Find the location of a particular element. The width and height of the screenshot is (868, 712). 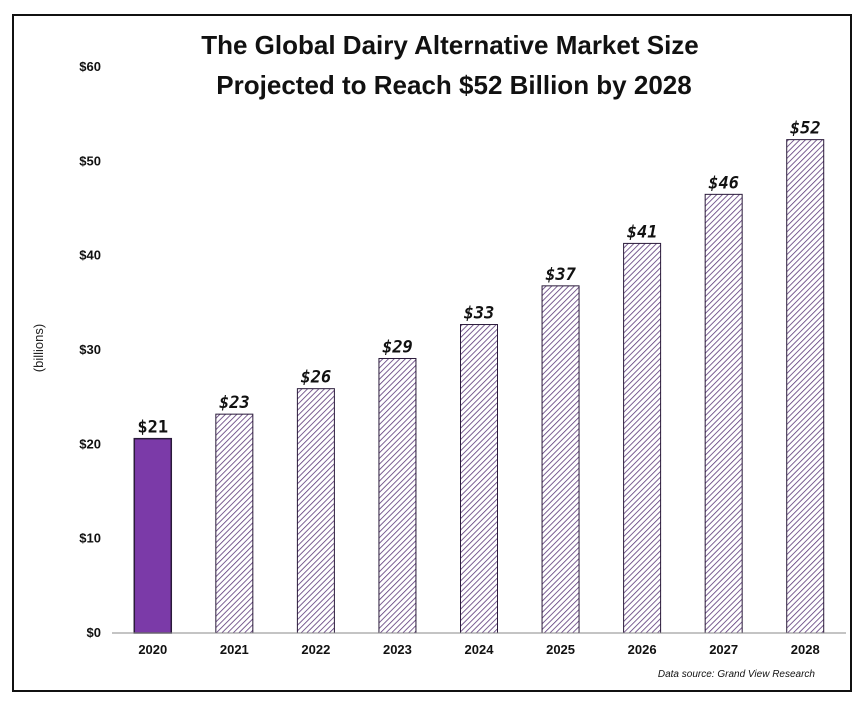

y-tick-label: $10 is located at coordinates (90, 538).